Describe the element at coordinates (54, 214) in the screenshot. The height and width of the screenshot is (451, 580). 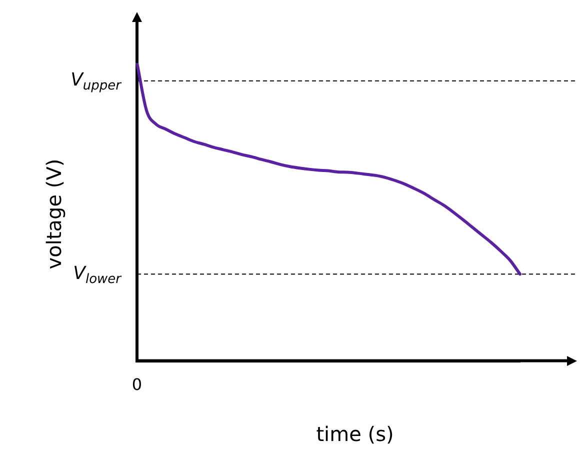
I see `y-axis-title: voltage (V)` at that location.